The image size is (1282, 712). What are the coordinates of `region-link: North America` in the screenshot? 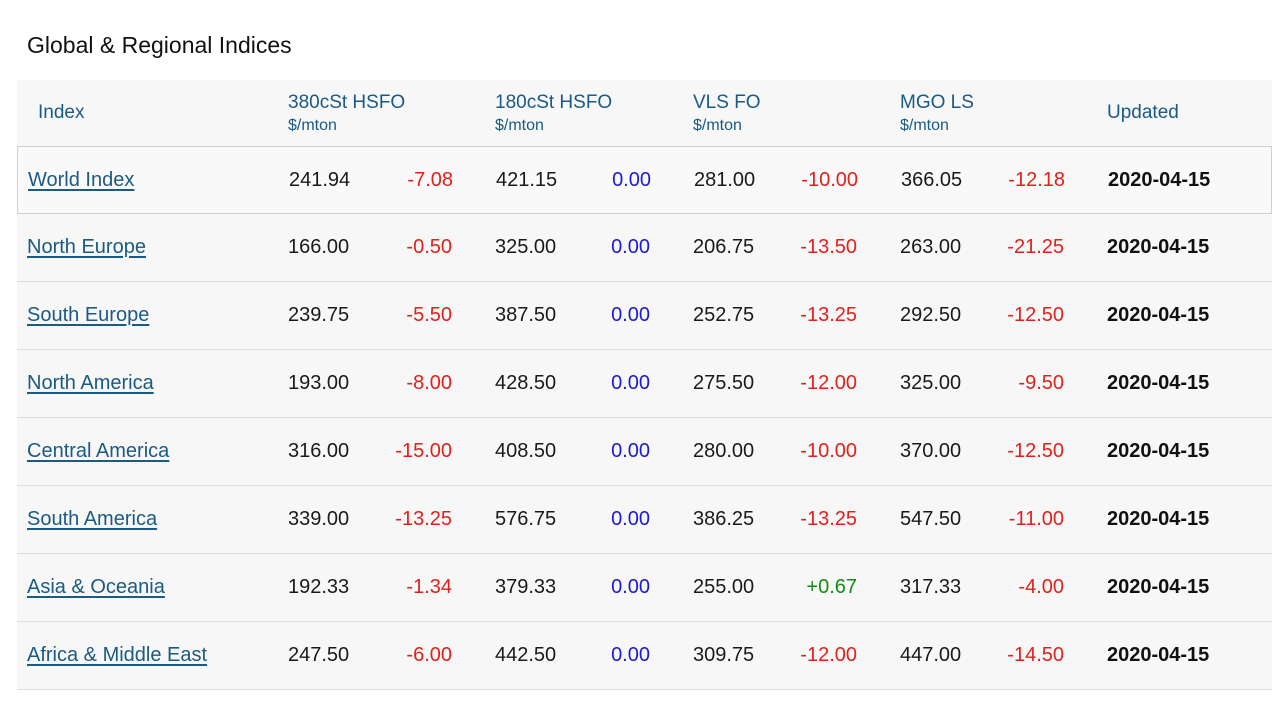 It's located at (90, 383).